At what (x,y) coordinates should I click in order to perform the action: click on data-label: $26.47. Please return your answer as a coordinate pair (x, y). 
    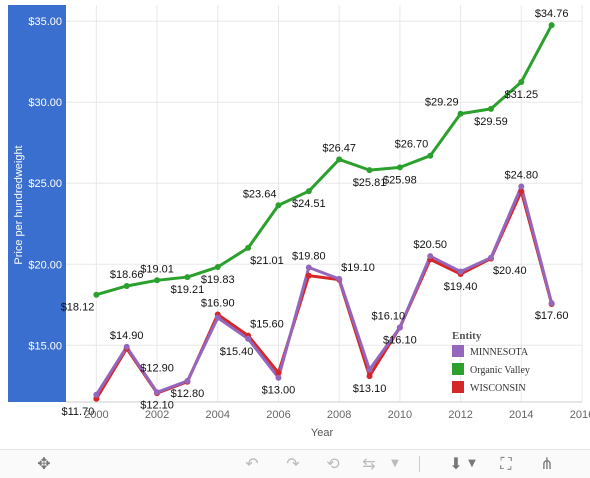
    Looking at the image, I should click on (339, 148).